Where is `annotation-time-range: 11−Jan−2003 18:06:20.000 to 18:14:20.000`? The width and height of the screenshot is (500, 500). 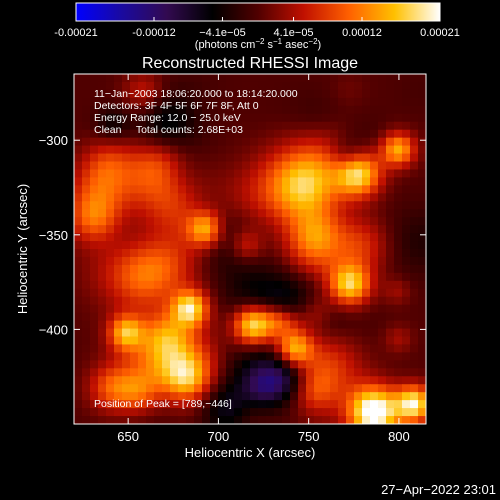 annotation-time-range: 11−Jan−2003 18:06:20.000 to 18:14:20.000 is located at coordinates (196, 94).